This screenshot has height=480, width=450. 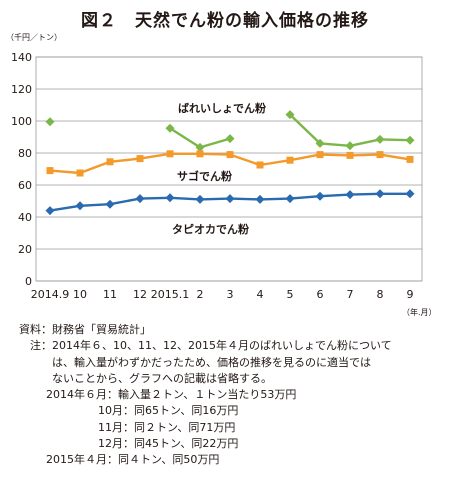 I want to click on y-tick-labels: 0 20 40 60 80 100 120 140, so click(x=21, y=169).